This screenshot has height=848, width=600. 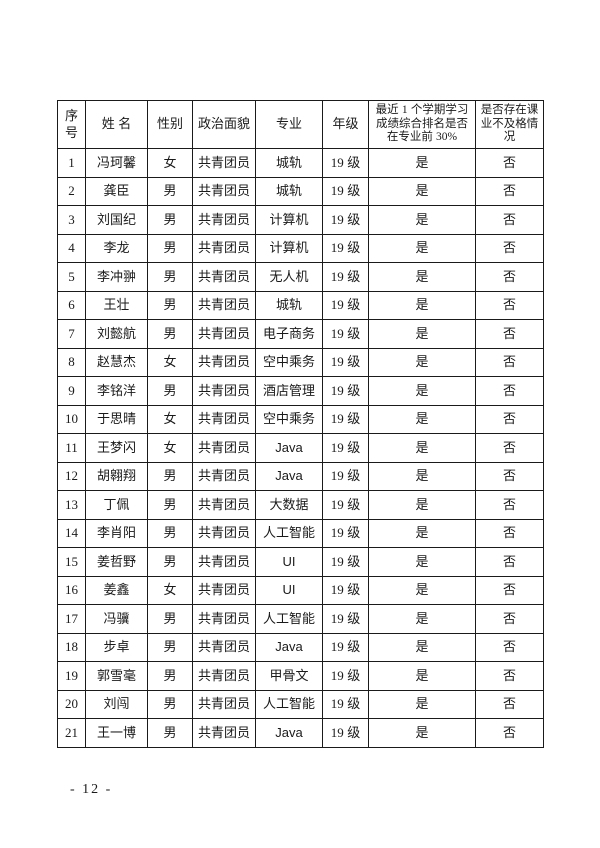 What do you see at coordinates (71, 618) in the screenshot?
I see `numeric-text: 17` at bounding box center [71, 618].